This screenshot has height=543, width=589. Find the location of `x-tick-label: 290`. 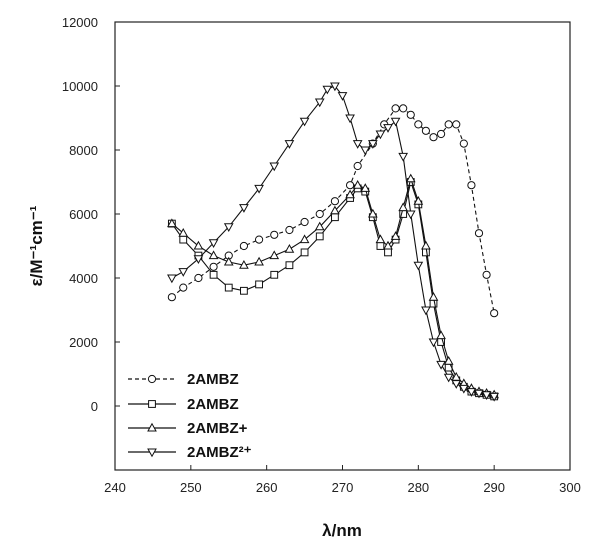

x-tick-label: 290 is located at coordinates (494, 487).